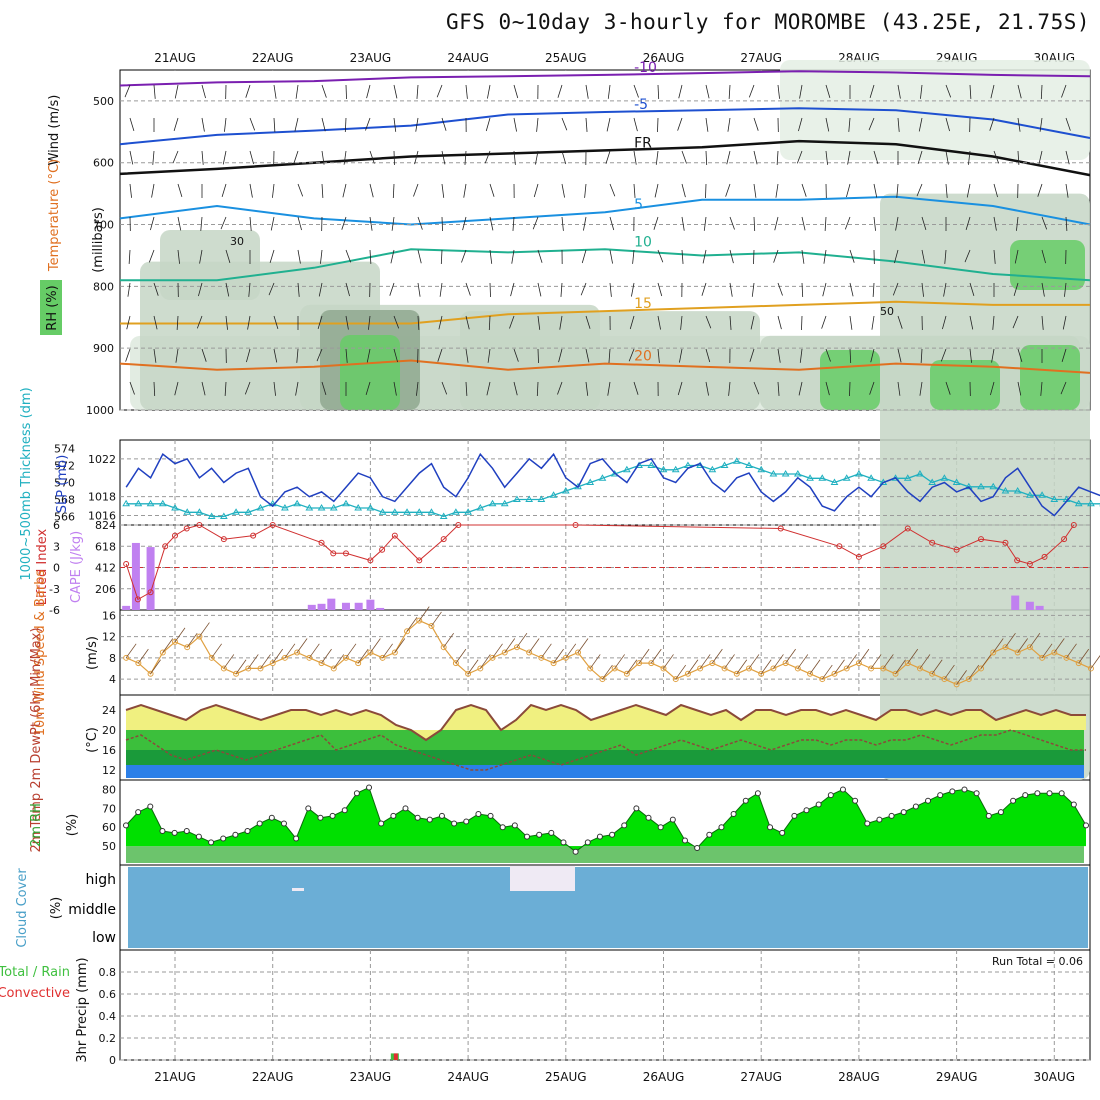 This screenshot has height=1100, width=1100. Describe the element at coordinates (22, 908) in the screenshot. I see `cloud-side-label: Cloud Cover` at that location.